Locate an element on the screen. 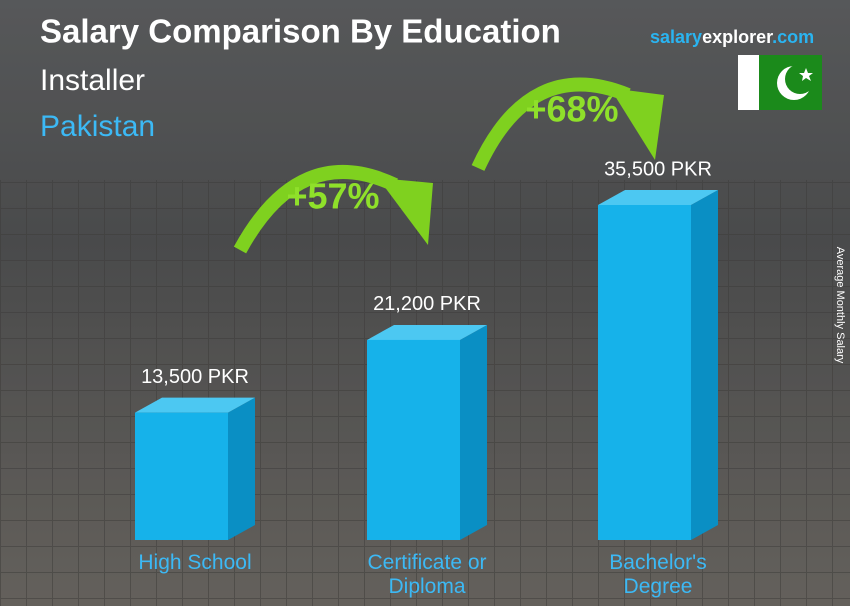 The image size is (850, 606). brand: salaryexplorer.com is located at coordinates (732, 37).